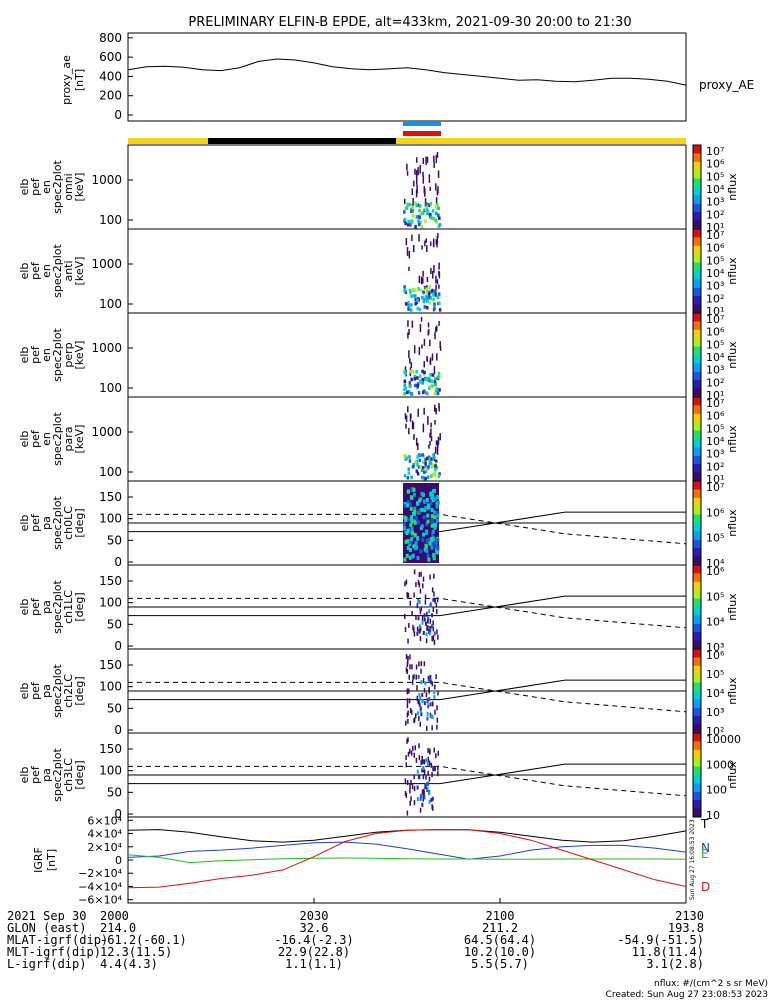 The width and height of the screenshot is (775, 1000). I want to click on proxy-ae-ylabel: proxy_ae, so click(66, 80).